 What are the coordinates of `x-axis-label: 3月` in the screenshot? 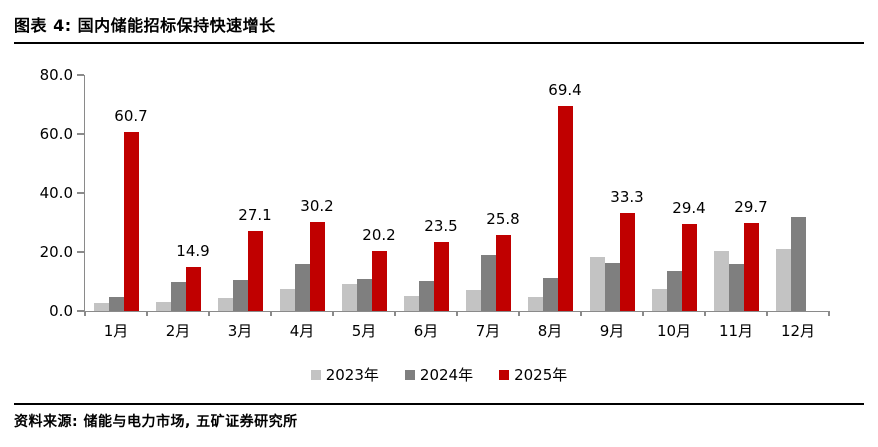 It's located at (240, 331).